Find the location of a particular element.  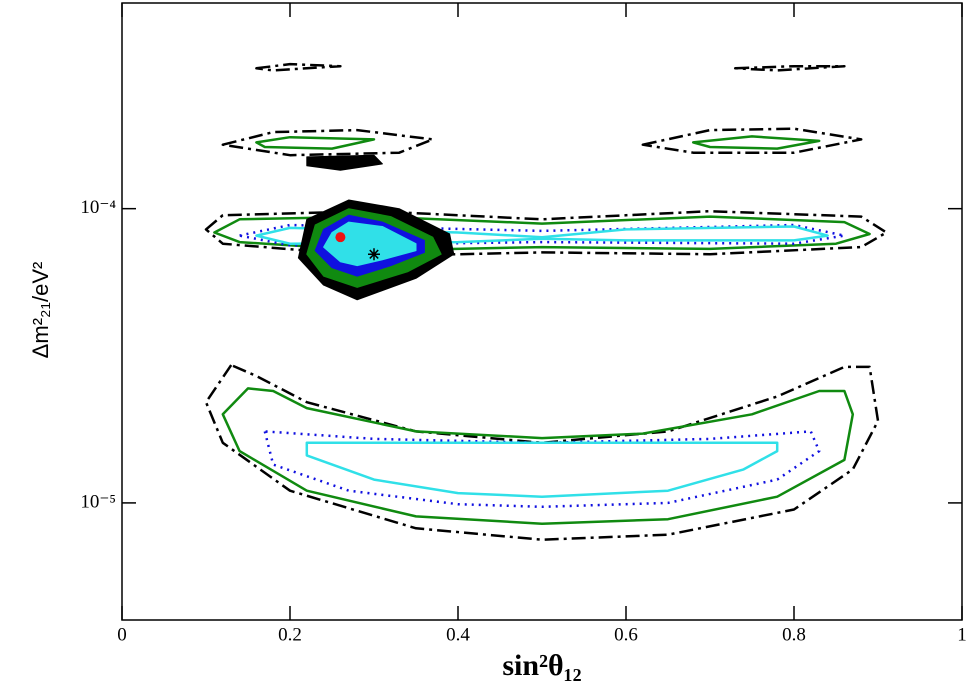

y-axis-title: Δm²₂₁/eV² is located at coordinates (40, 310).